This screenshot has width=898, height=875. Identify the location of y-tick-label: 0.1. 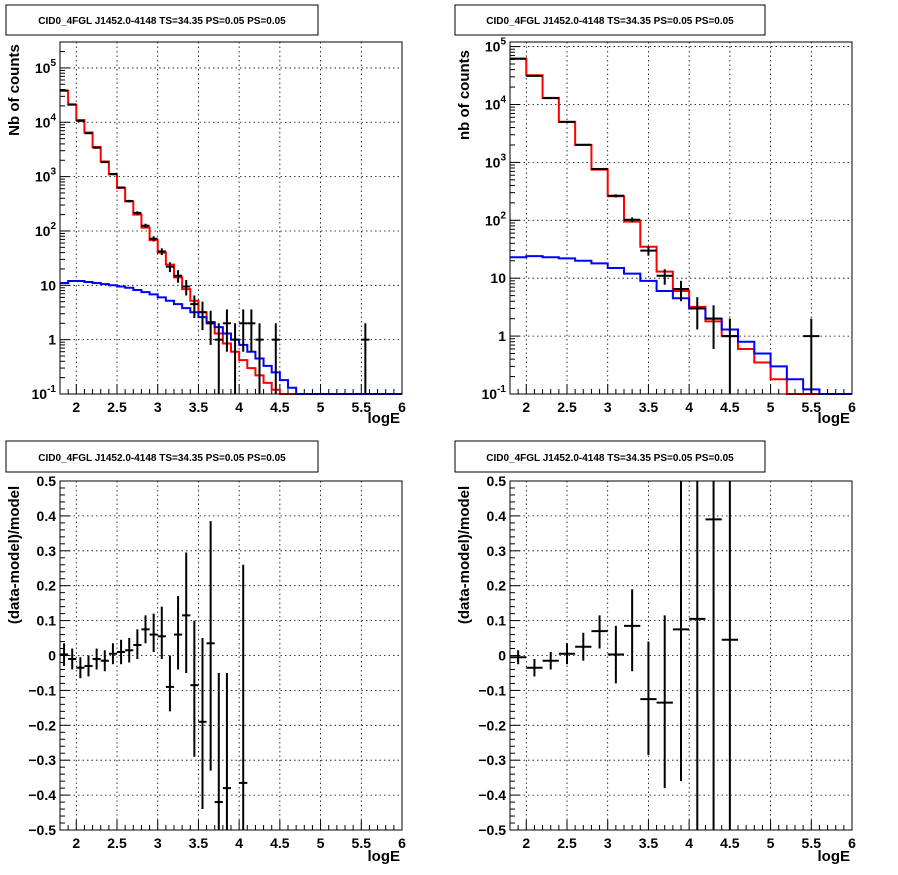
(497, 621).